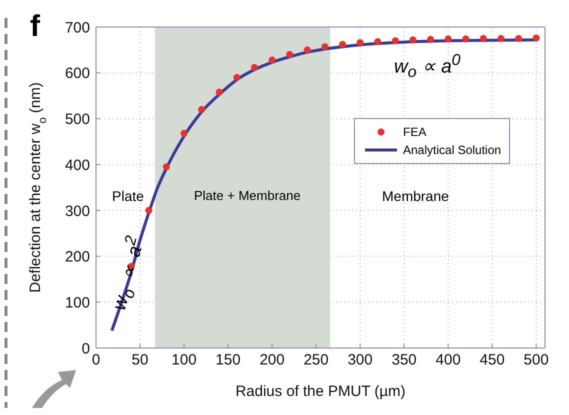  What do you see at coordinates (360, 360) in the screenshot?
I see `x-tick-label: 300` at bounding box center [360, 360].